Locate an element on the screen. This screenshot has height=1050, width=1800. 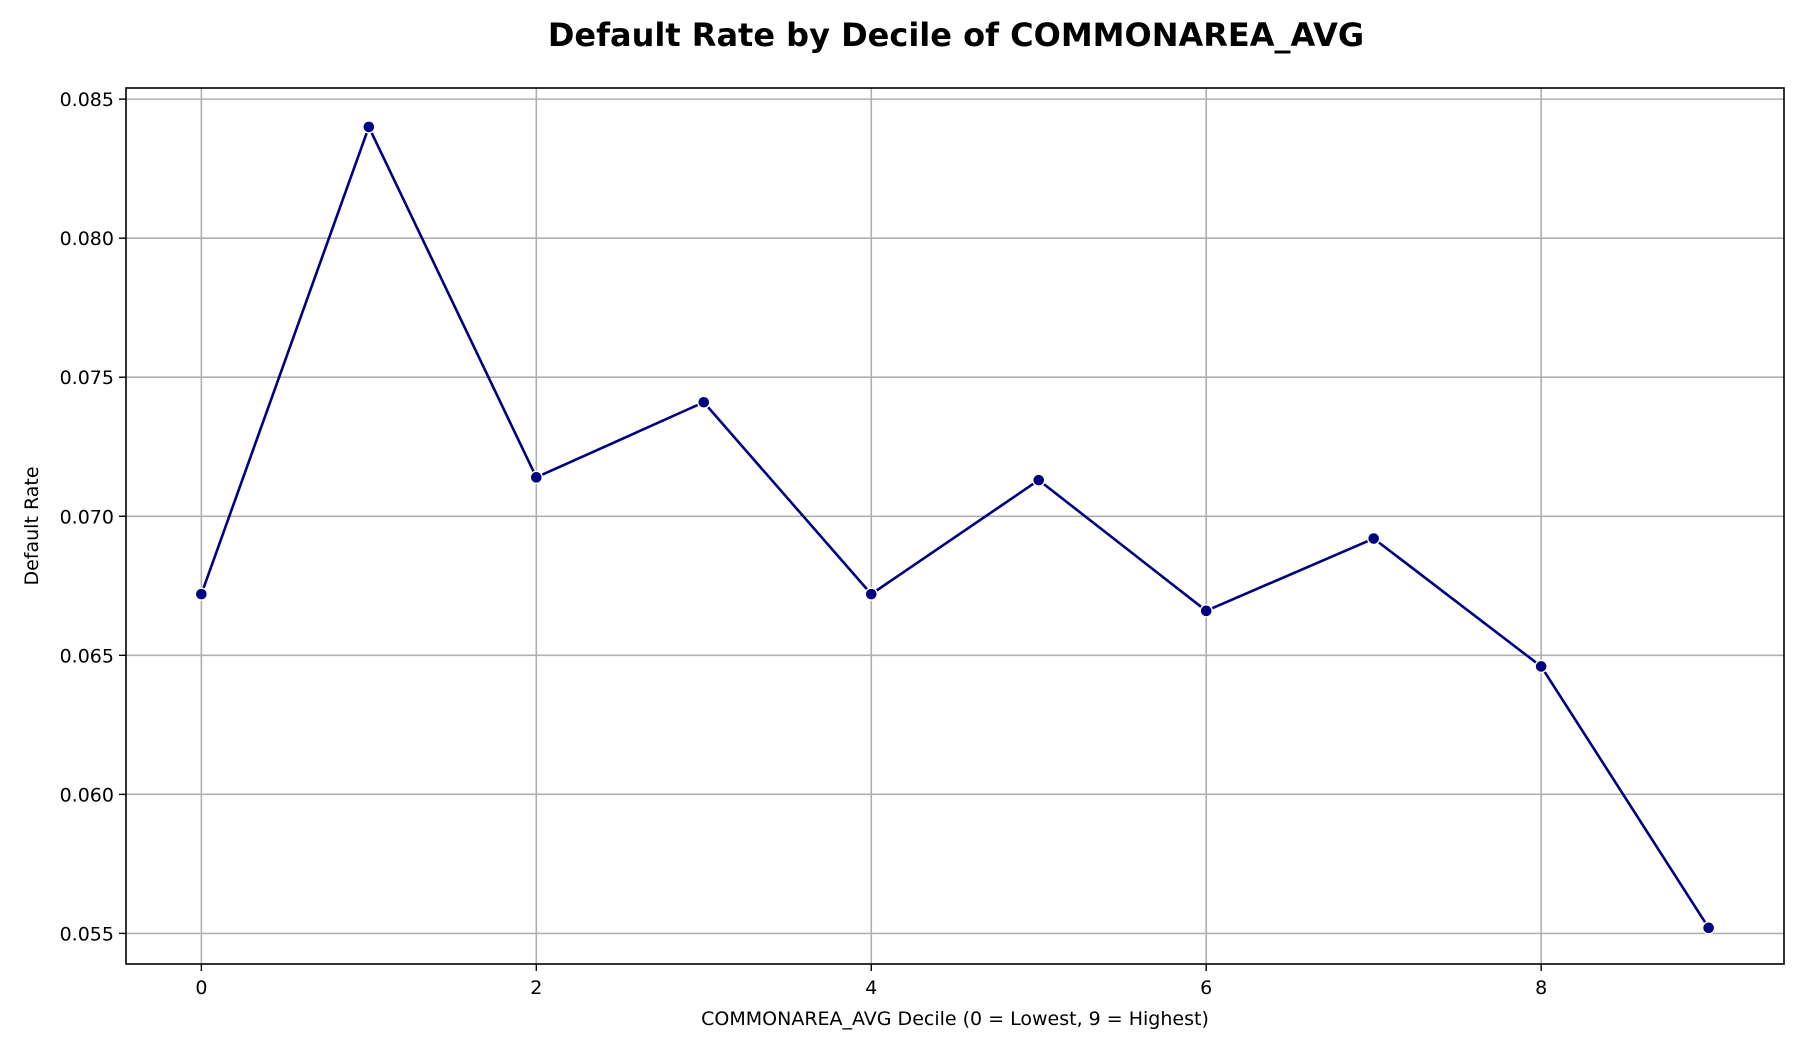
y-tick-label: 0.070 is located at coordinates (87, 517).